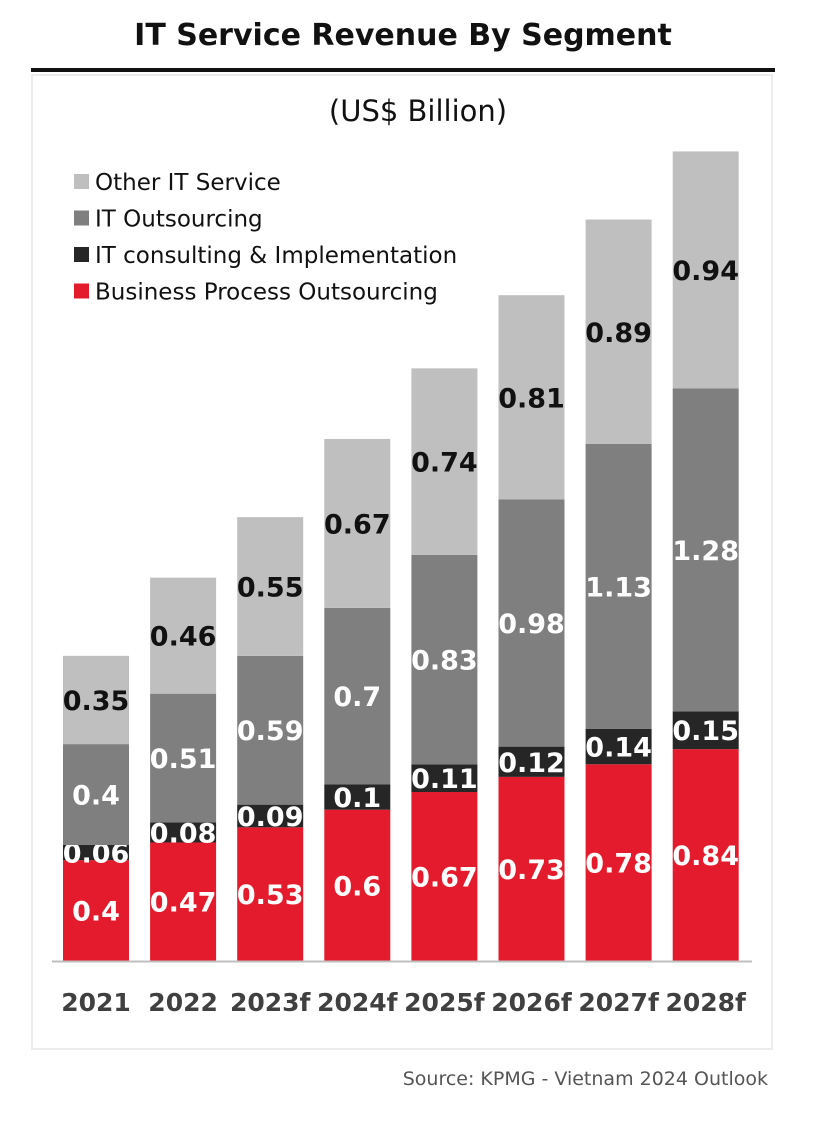  I want to click on bar-it-outsourcing-2027f, so click(618, 586).